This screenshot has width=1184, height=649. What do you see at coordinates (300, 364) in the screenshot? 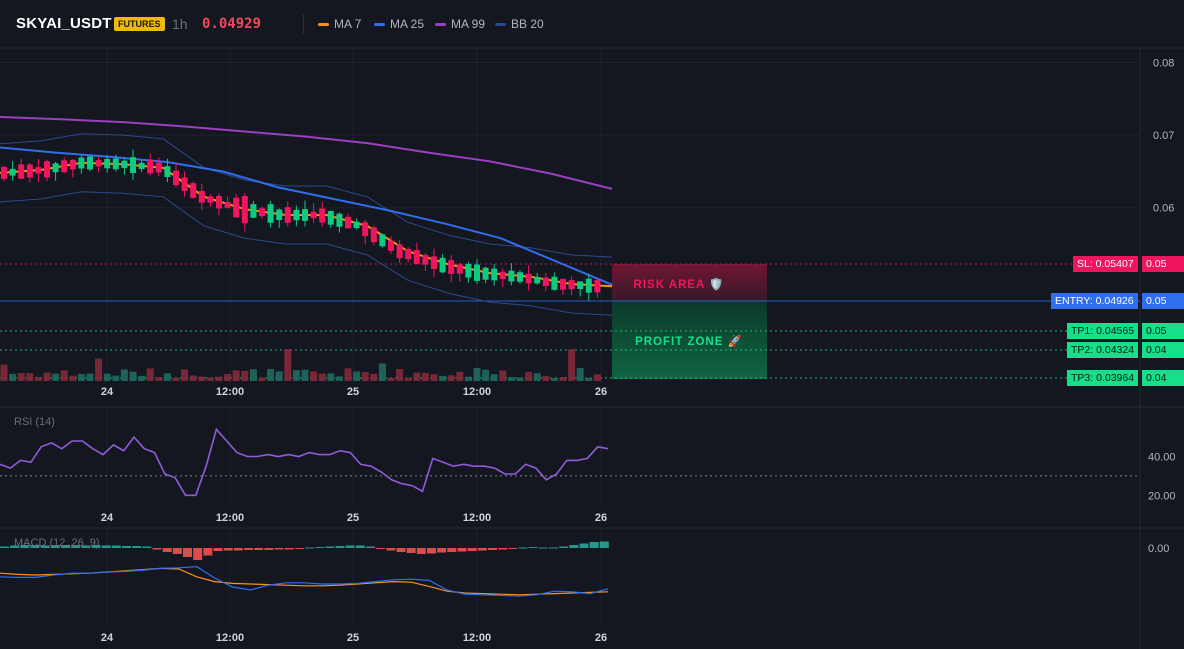
I see `volume-bars` at bounding box center [300, 364].